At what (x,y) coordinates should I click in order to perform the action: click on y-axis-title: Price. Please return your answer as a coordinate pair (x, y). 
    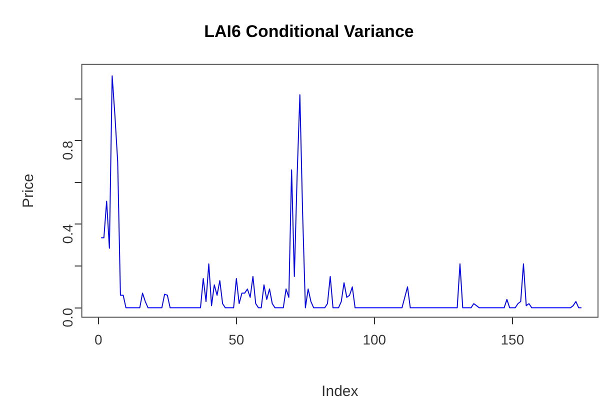
    Looking at the image, I should click on (29, 191).